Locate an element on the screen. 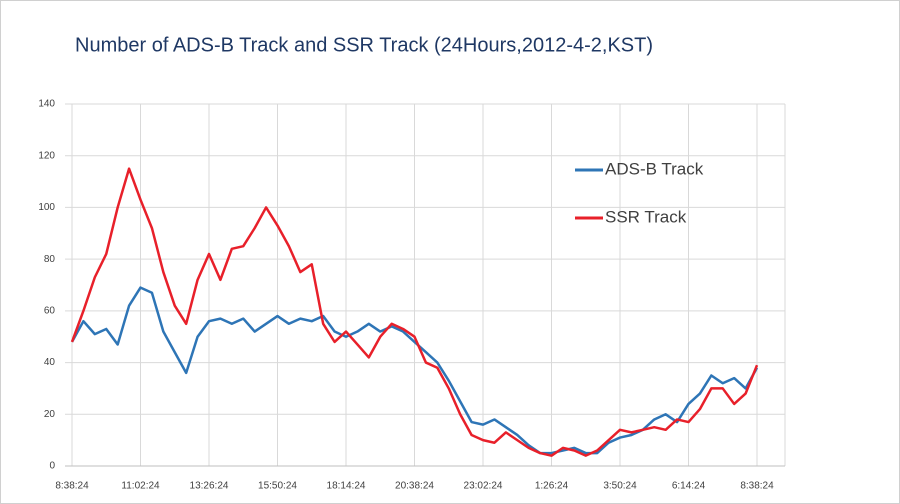  y-tick-label: 100 is located at coordinates (46, 207).